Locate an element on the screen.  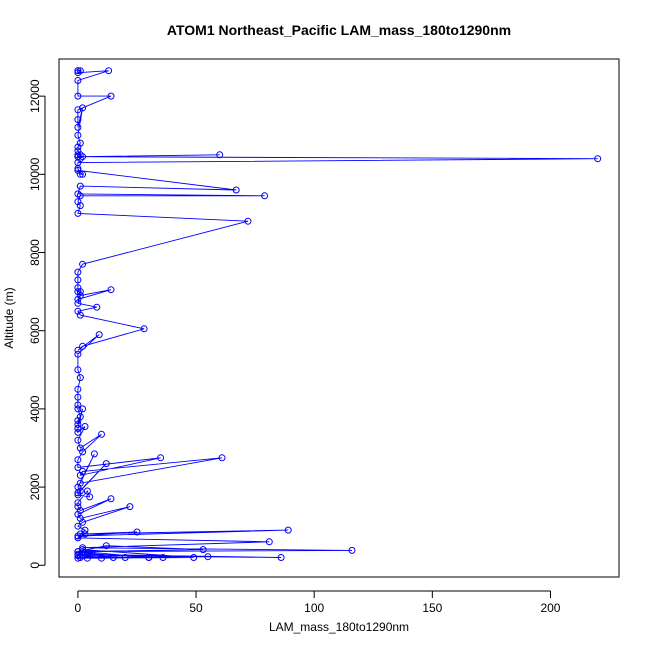
y-tick-label: 2000 is located at coordinates (35, 486).